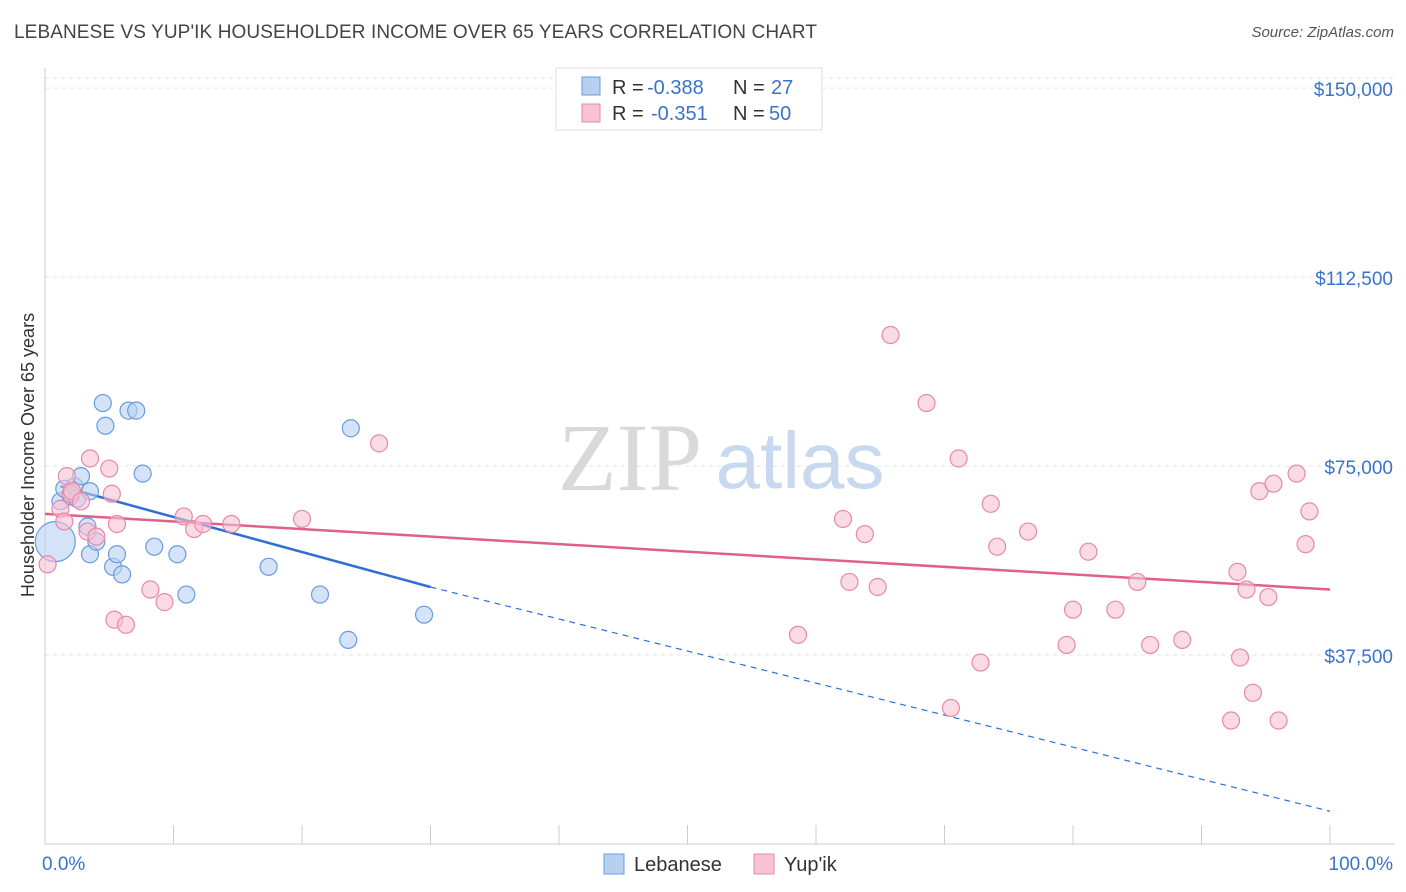  What do you see at coordinates (780, 114) in the screenshot?
I see `legend-n-value-yupik: 50` at bounding box center [780, 114].